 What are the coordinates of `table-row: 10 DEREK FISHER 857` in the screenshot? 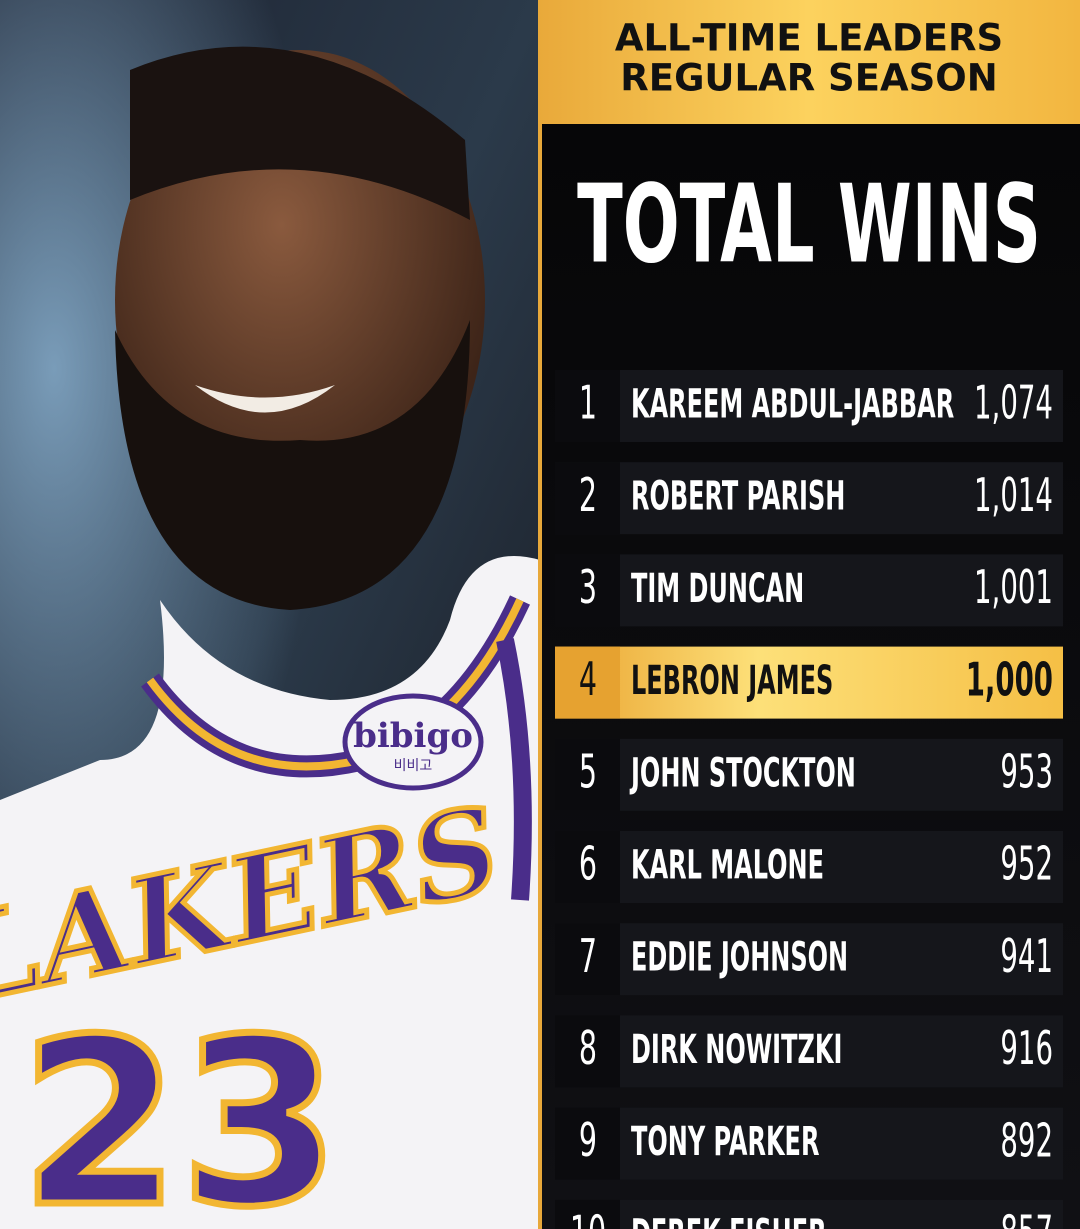 It's located at (809, 1214).